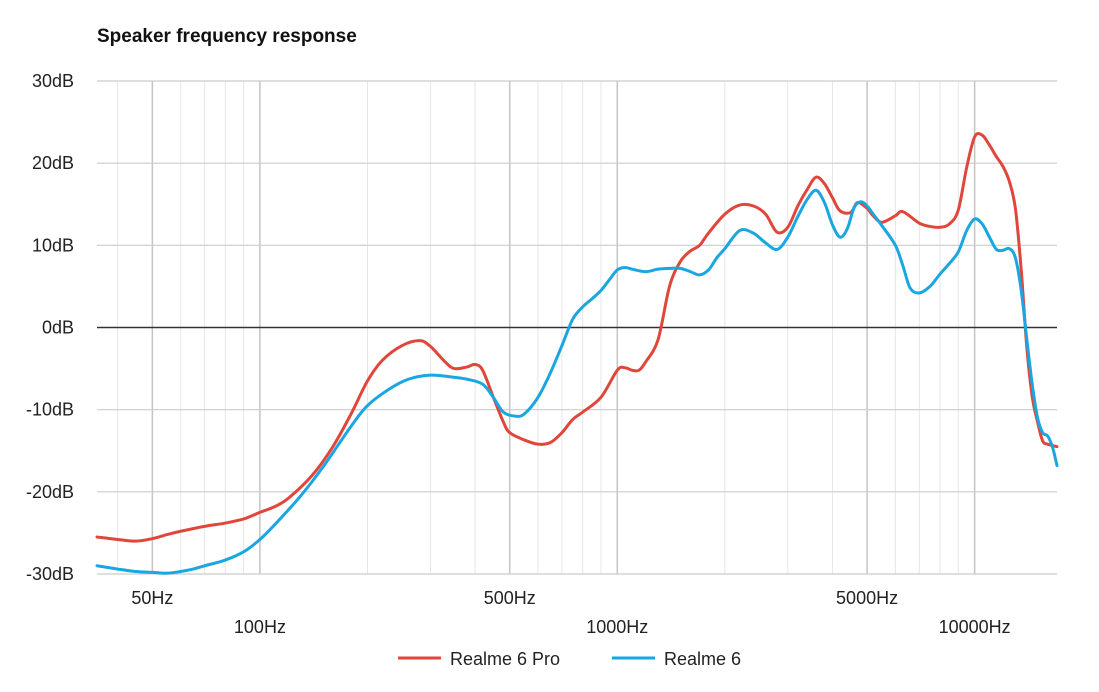 This screenshot has width=1099, height=692. What do you see at coordinates (617, 627) in the screenshot?
I see `x-tick-label: 1000Hz` at bounding box center [617, 627].